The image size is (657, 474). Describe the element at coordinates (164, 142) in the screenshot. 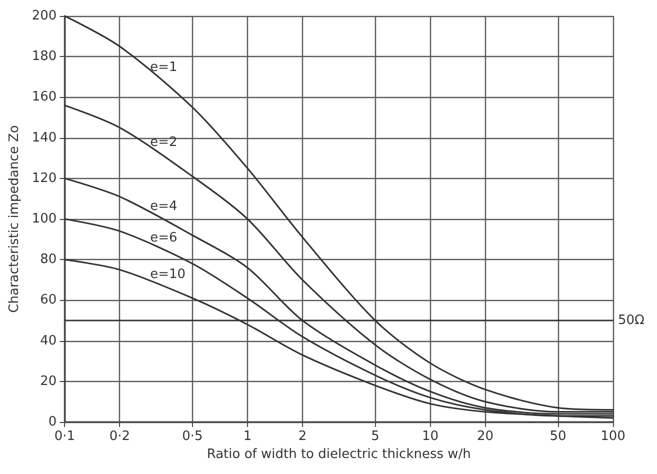

I see `series-label: e=2` at that location.